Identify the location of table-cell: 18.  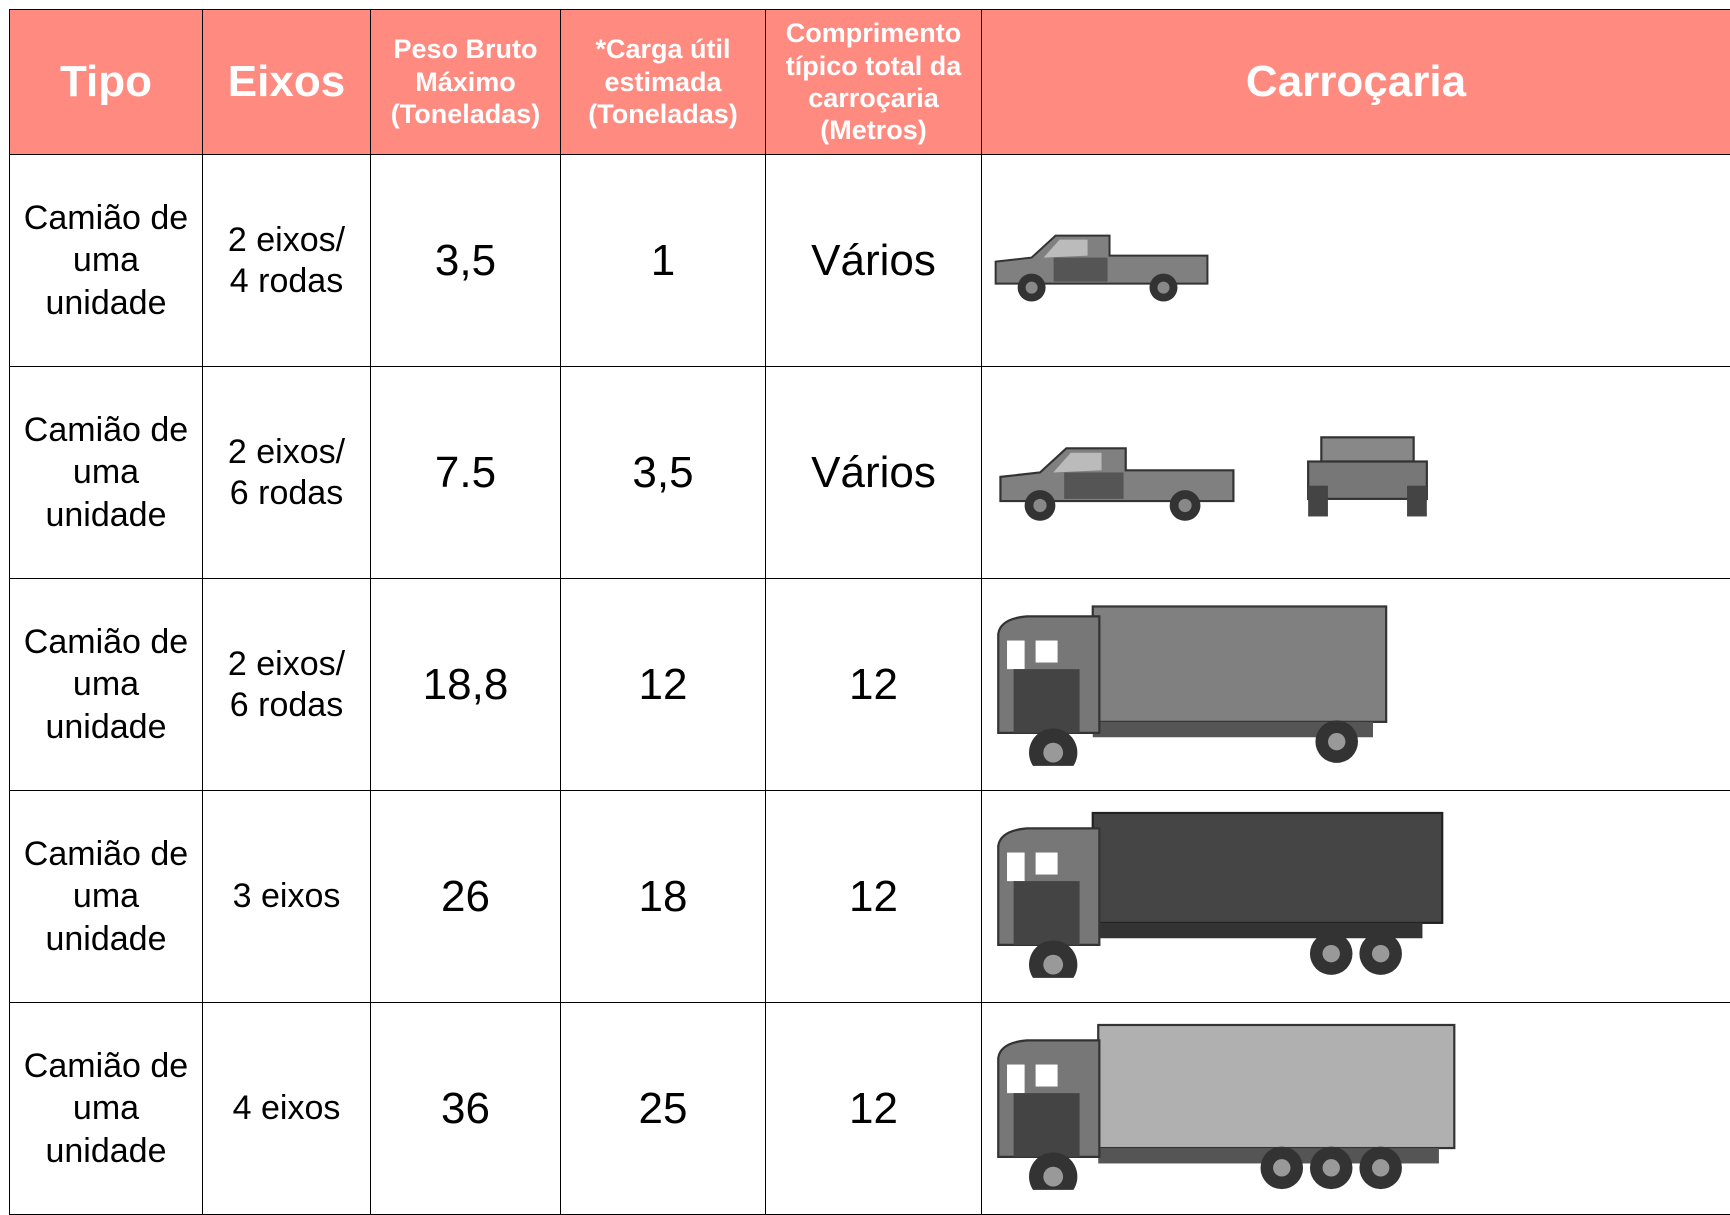
(663, 897).